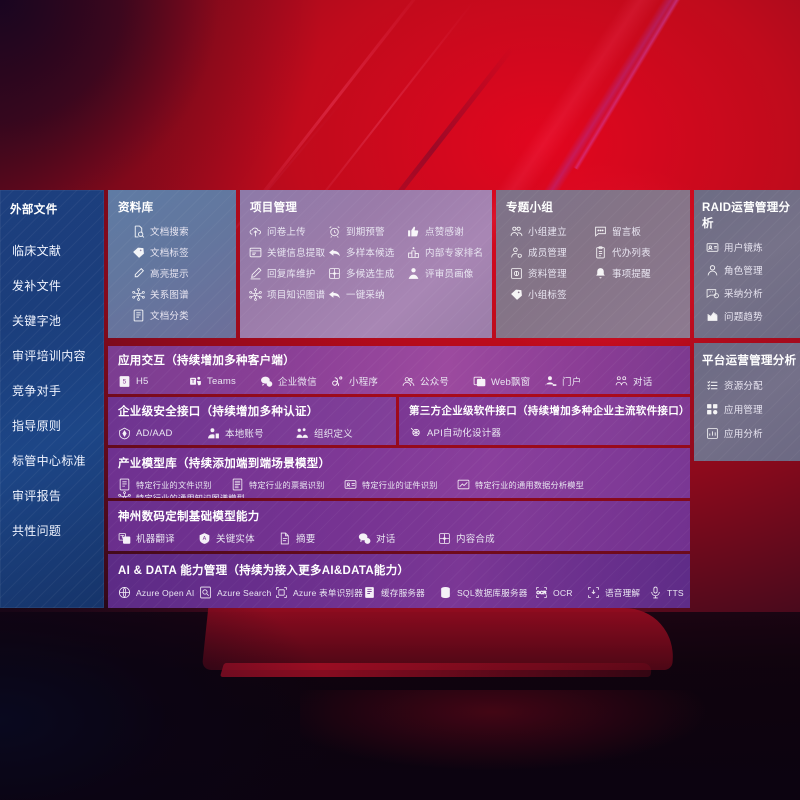 The height and width of the screenshot is (800, 800). Describe the element at coordinates (37, 496) in the screenshot. I see `sidebar-item-review-report: 审评报告` at that location.